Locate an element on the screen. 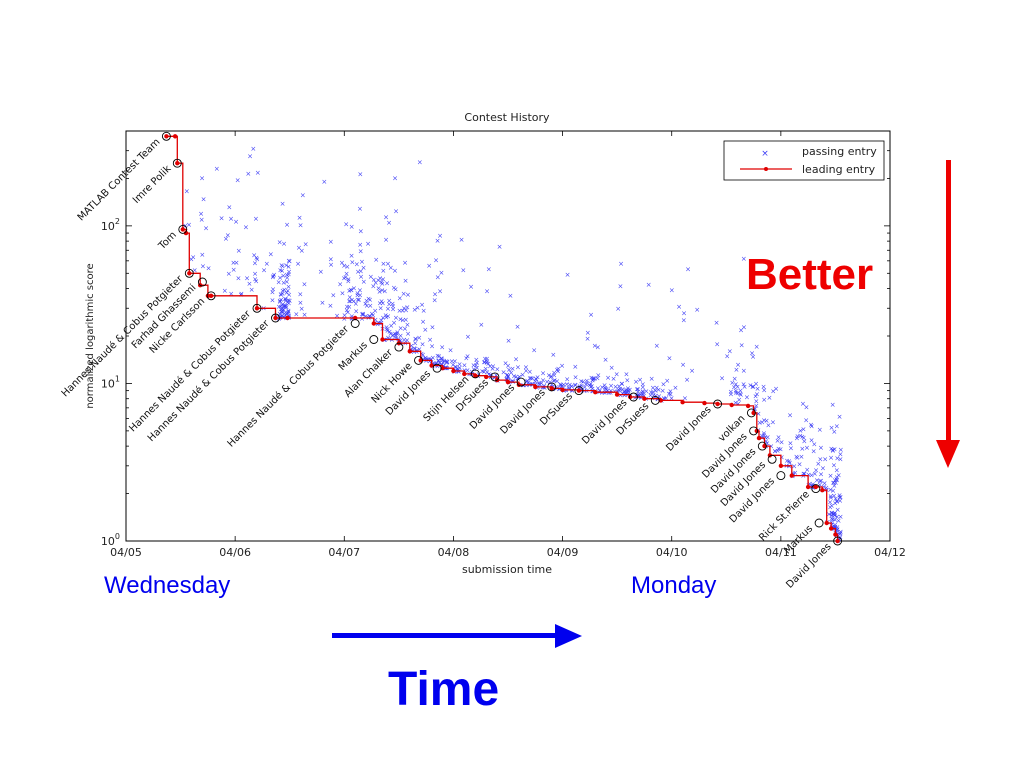 Image resolution: width=1024 pixels, height=768 pixels. x-tick-label: 04/08 is located at coordinates (454, 552).